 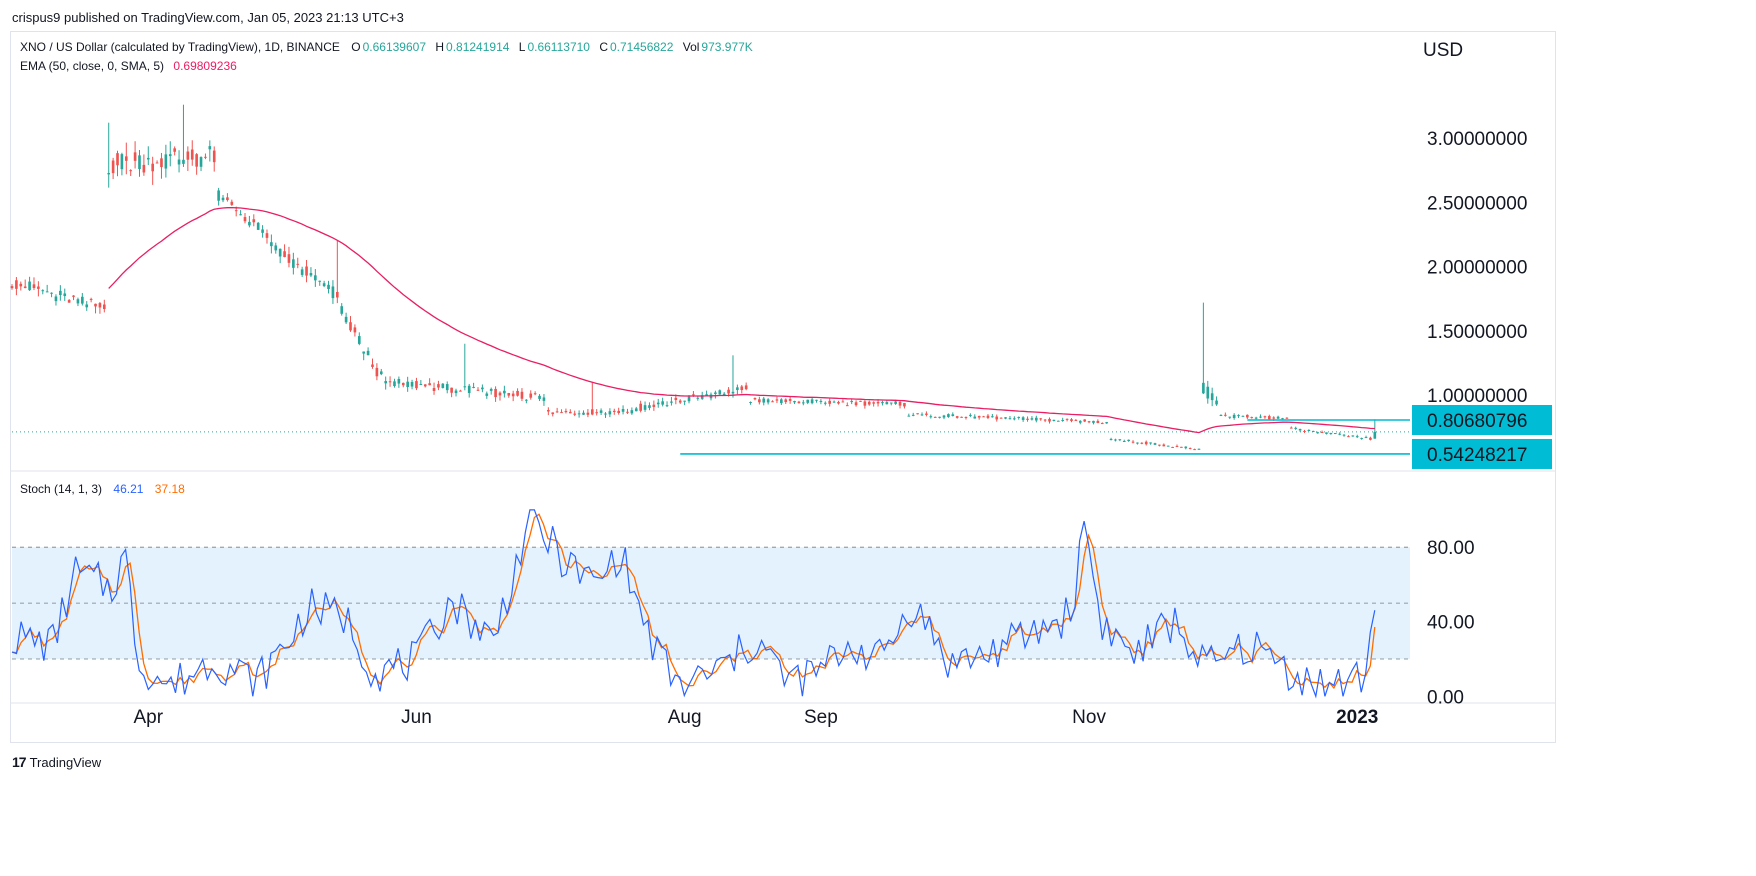 What do you see at coordinates (394, 47) in the screenshot?
I see `open-value: 0.66139607` at bounding box center [394, 47].